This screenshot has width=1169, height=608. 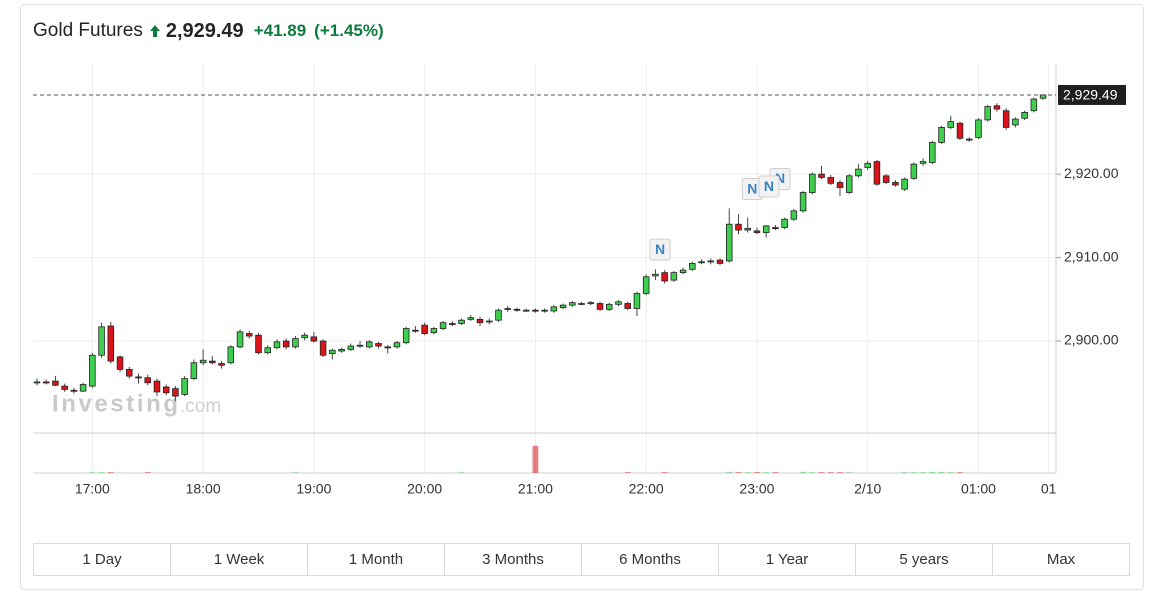 I want to click on instrument-name: Gold Futures, so click(x=88, y=30).